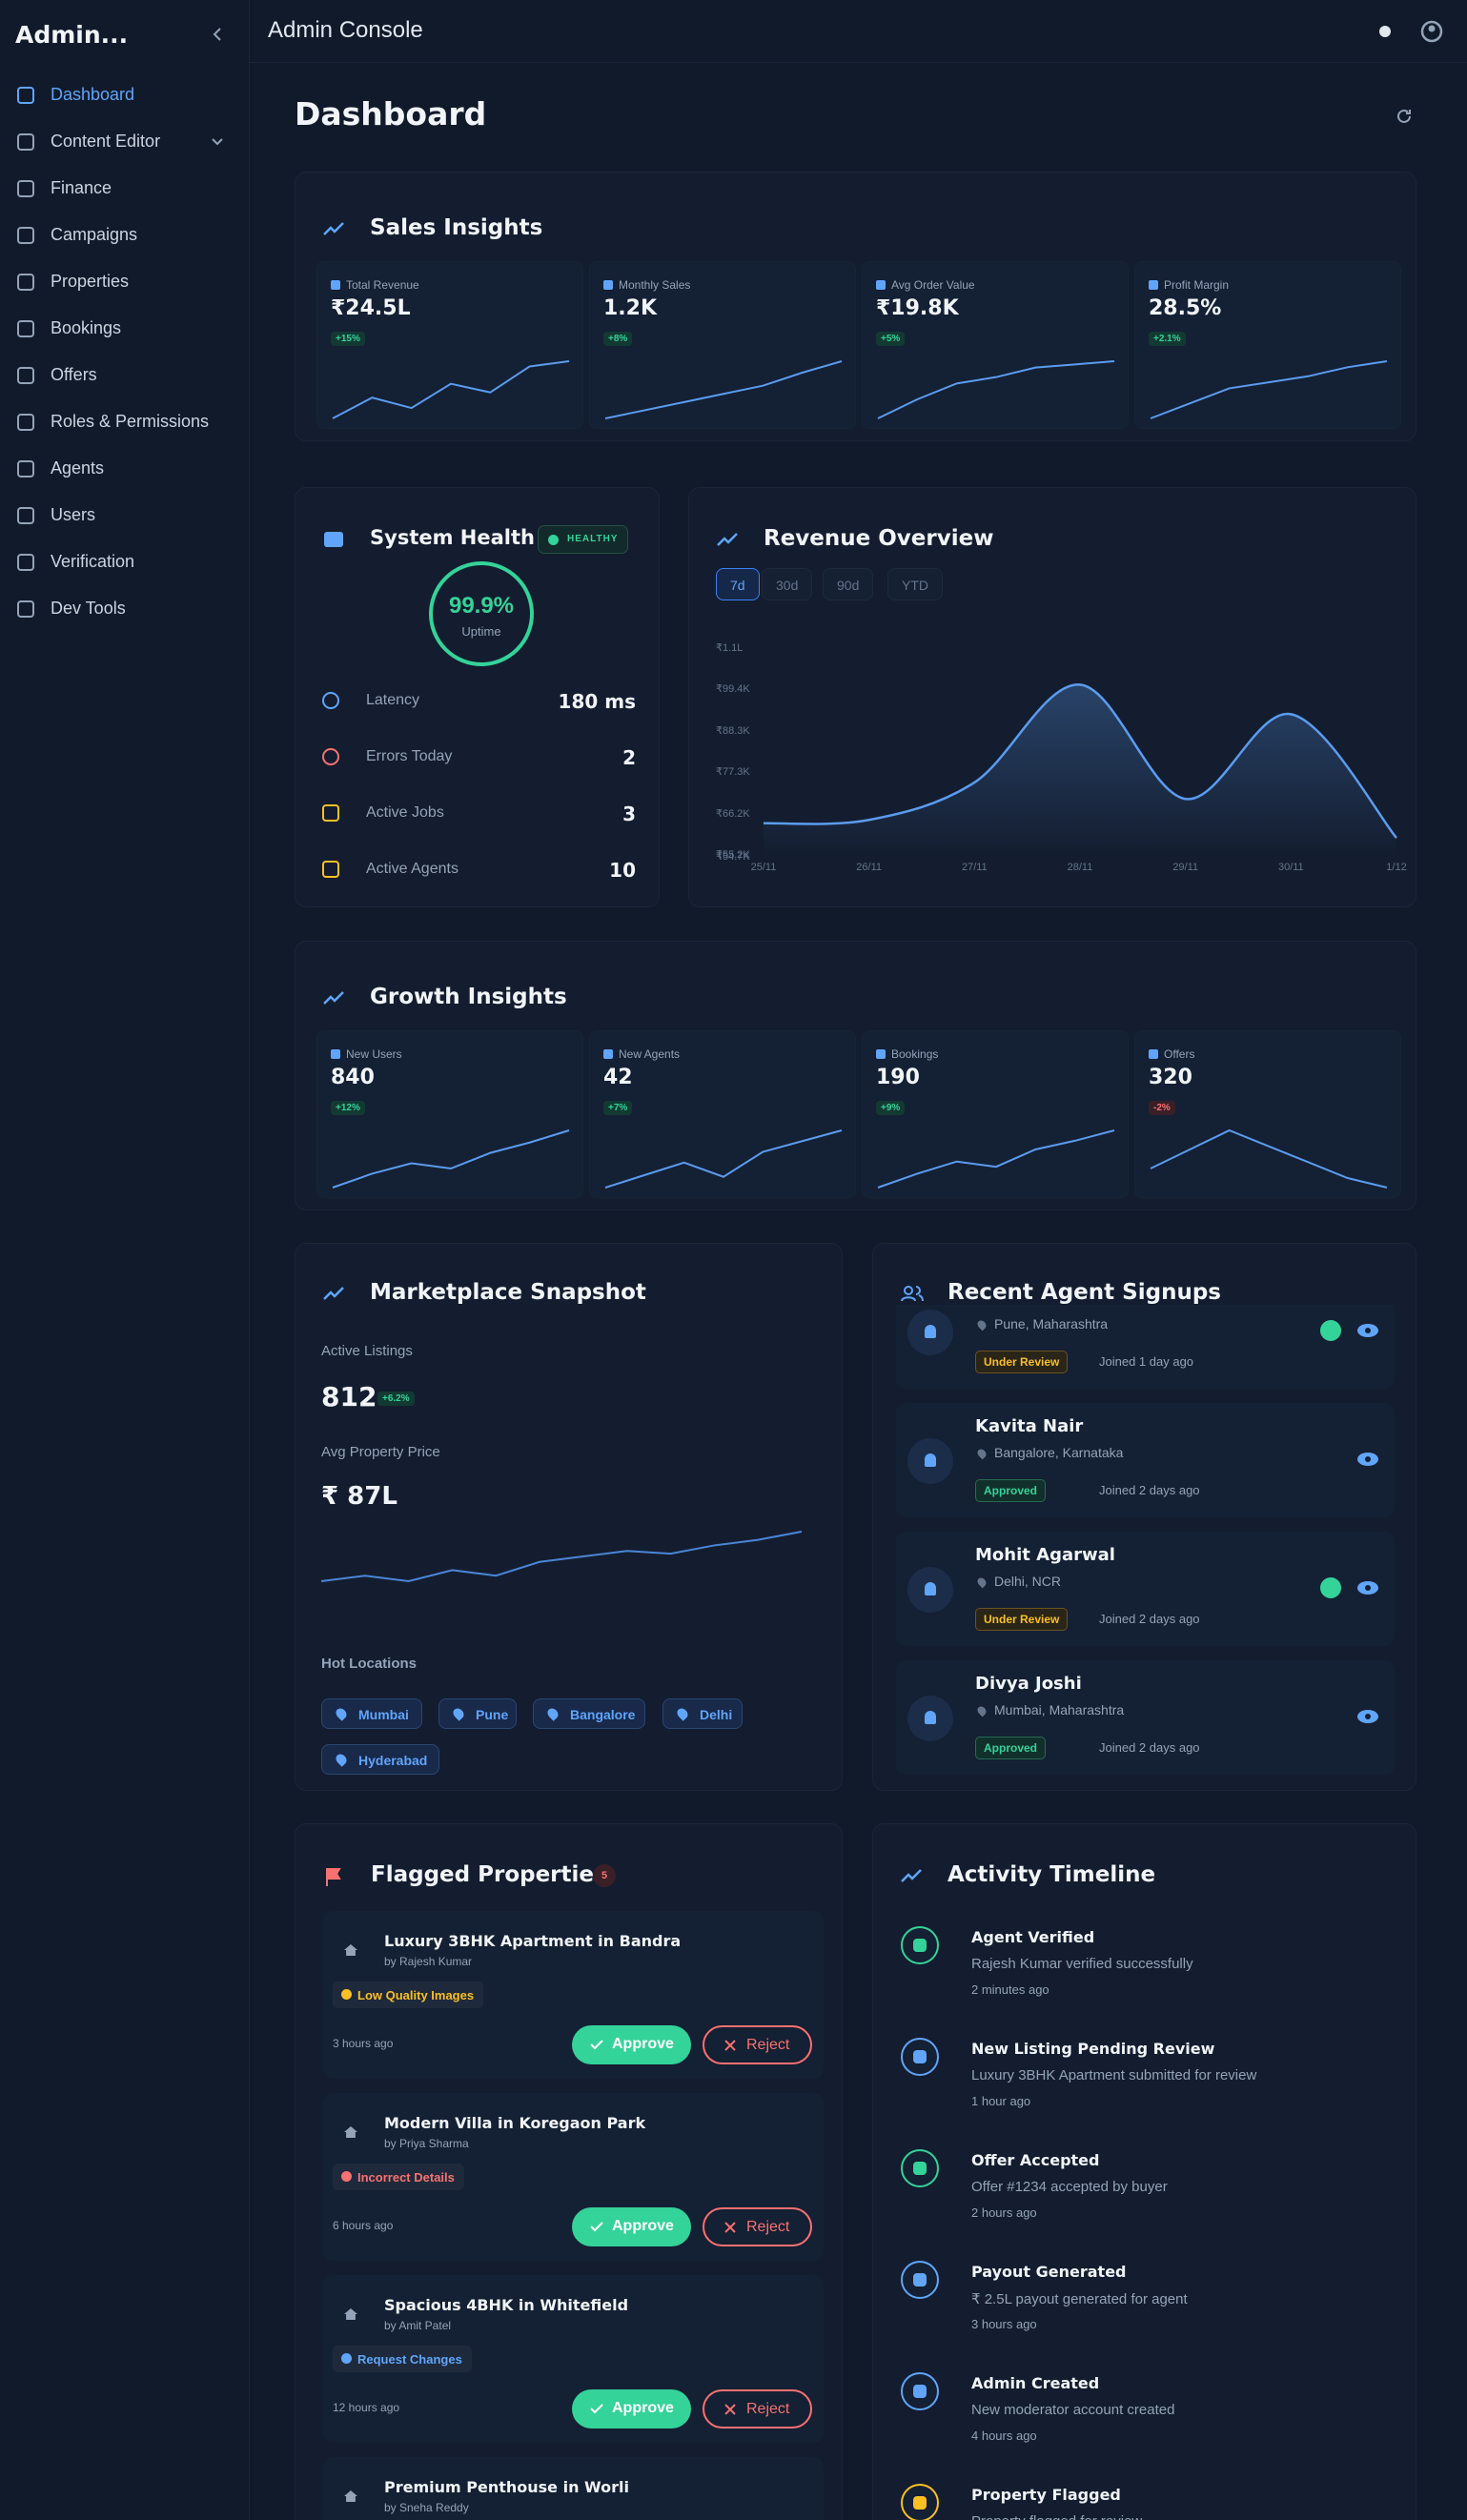 This screenshot has width=1467, height=2520. Describe the element at coordinates (787, 584) in the screenshot. I see `range-tab: 30d` at that location.